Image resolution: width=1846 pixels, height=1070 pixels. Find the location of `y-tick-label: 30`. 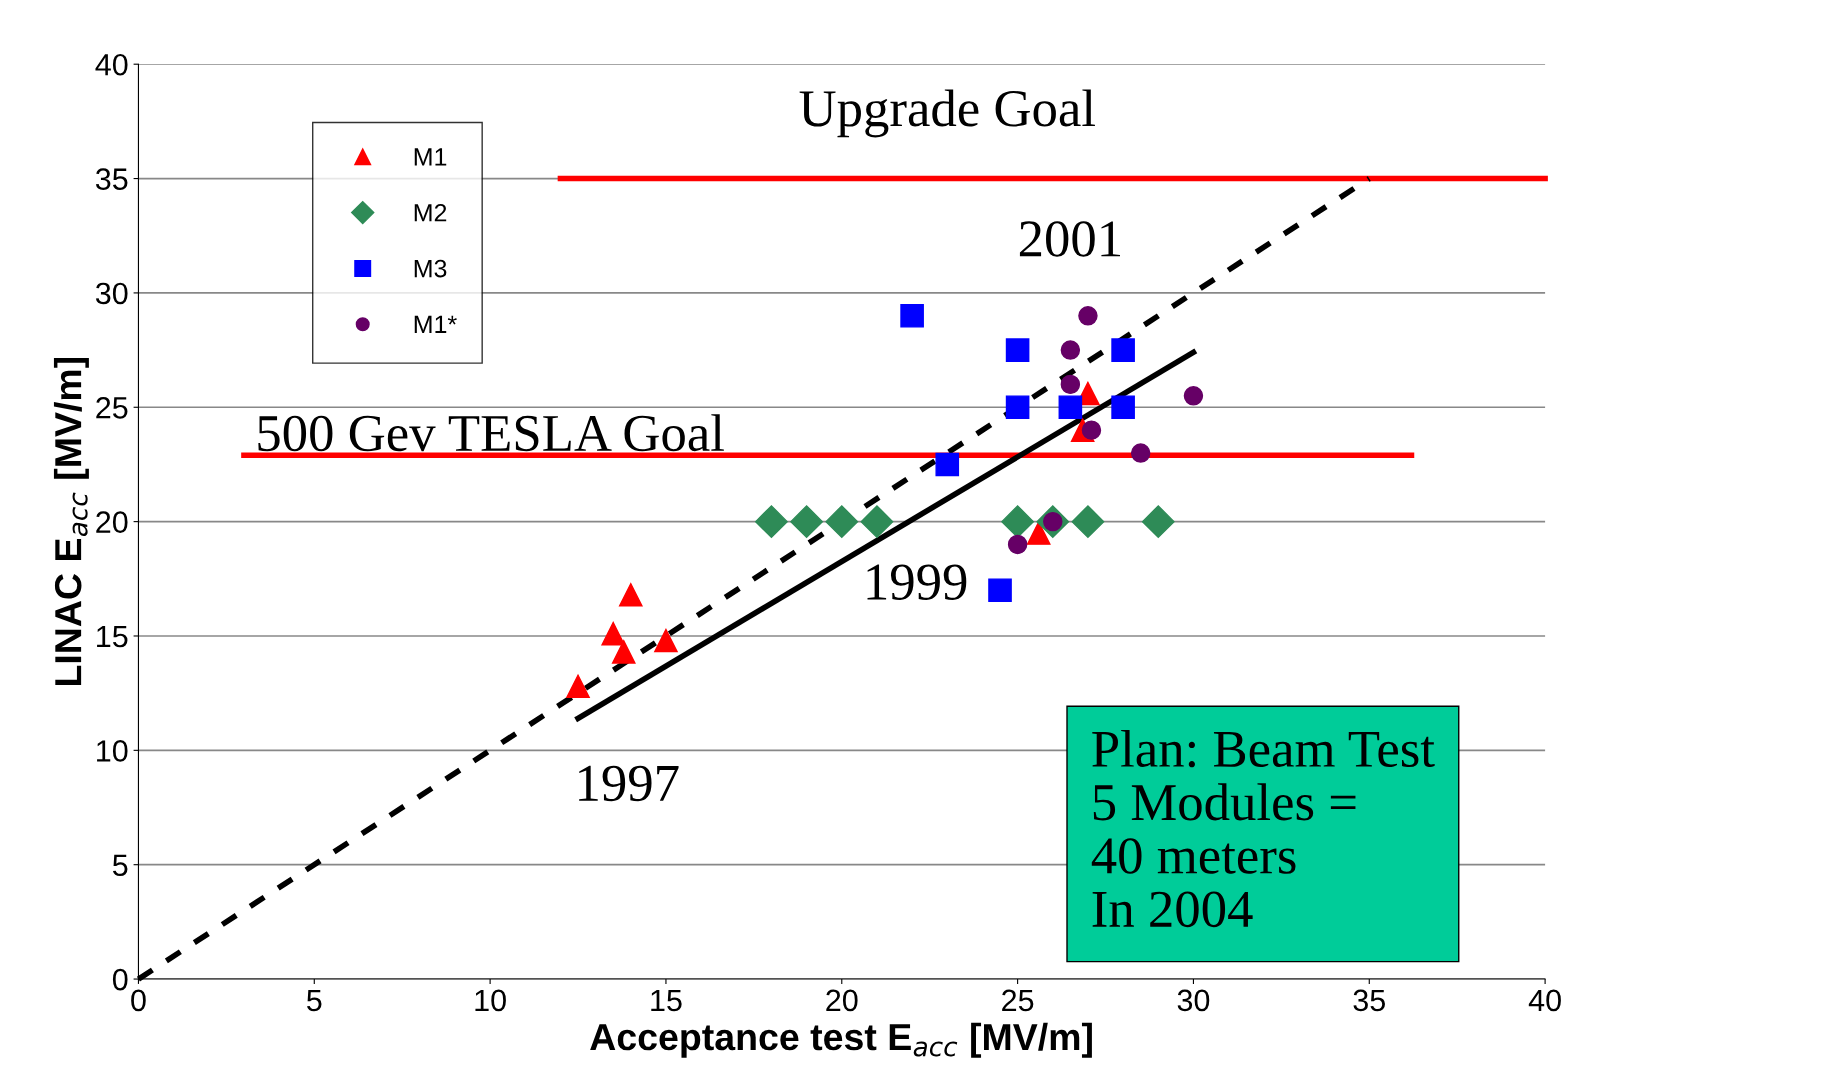

y-tick-label: 30 is located at coordinates (111, 293).